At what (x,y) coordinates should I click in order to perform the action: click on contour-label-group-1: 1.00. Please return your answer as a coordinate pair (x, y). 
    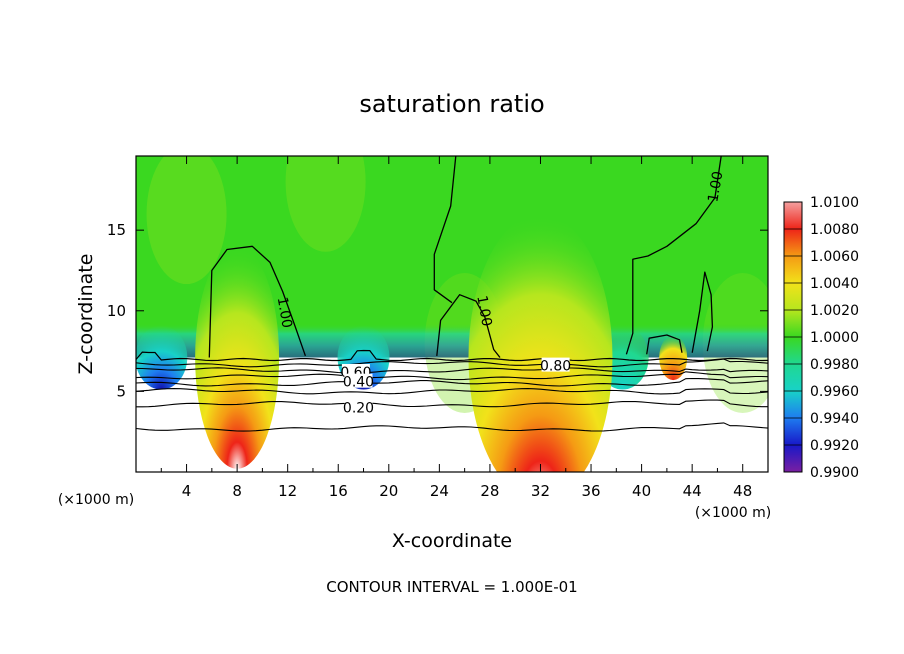
    Looking at the image, I should click on (483, 310).